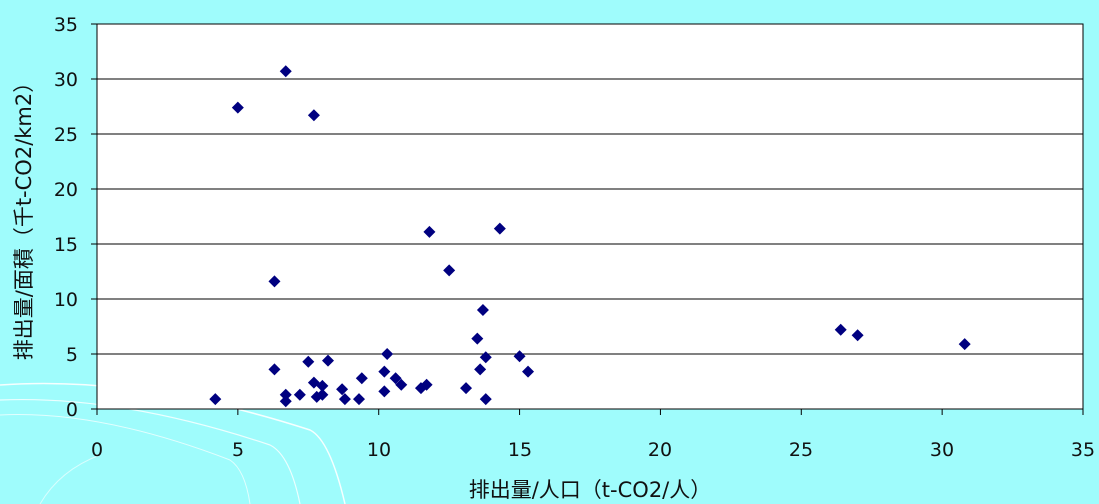 The width and height of the screenshot is (1099, 504). I want to click on x-axis-title: 排出量/人口（t-CO2/人）, so click(590, 490).